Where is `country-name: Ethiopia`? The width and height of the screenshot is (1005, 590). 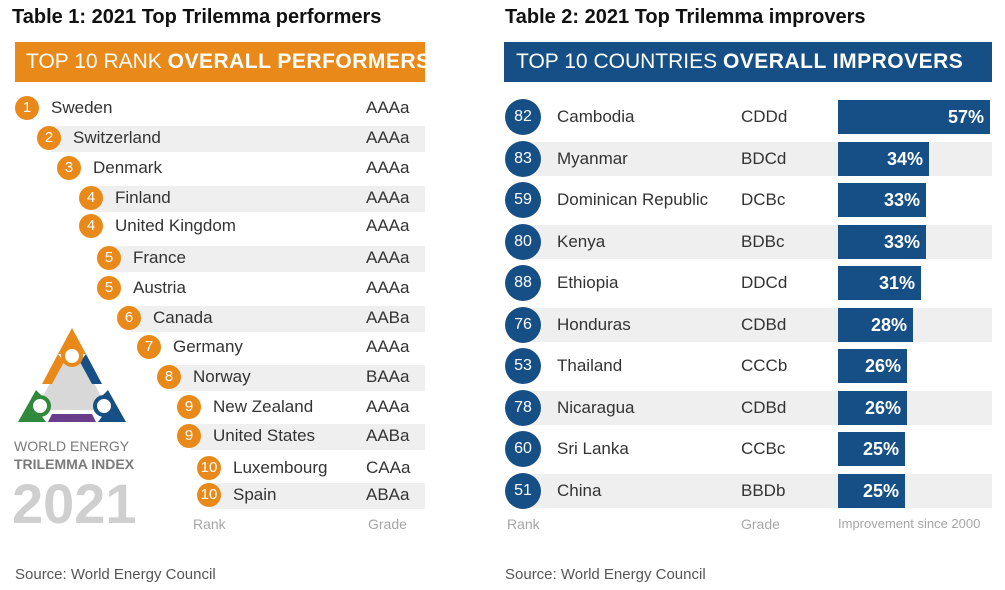 country-name: Ethiopia is located at coordinates (588, 282).